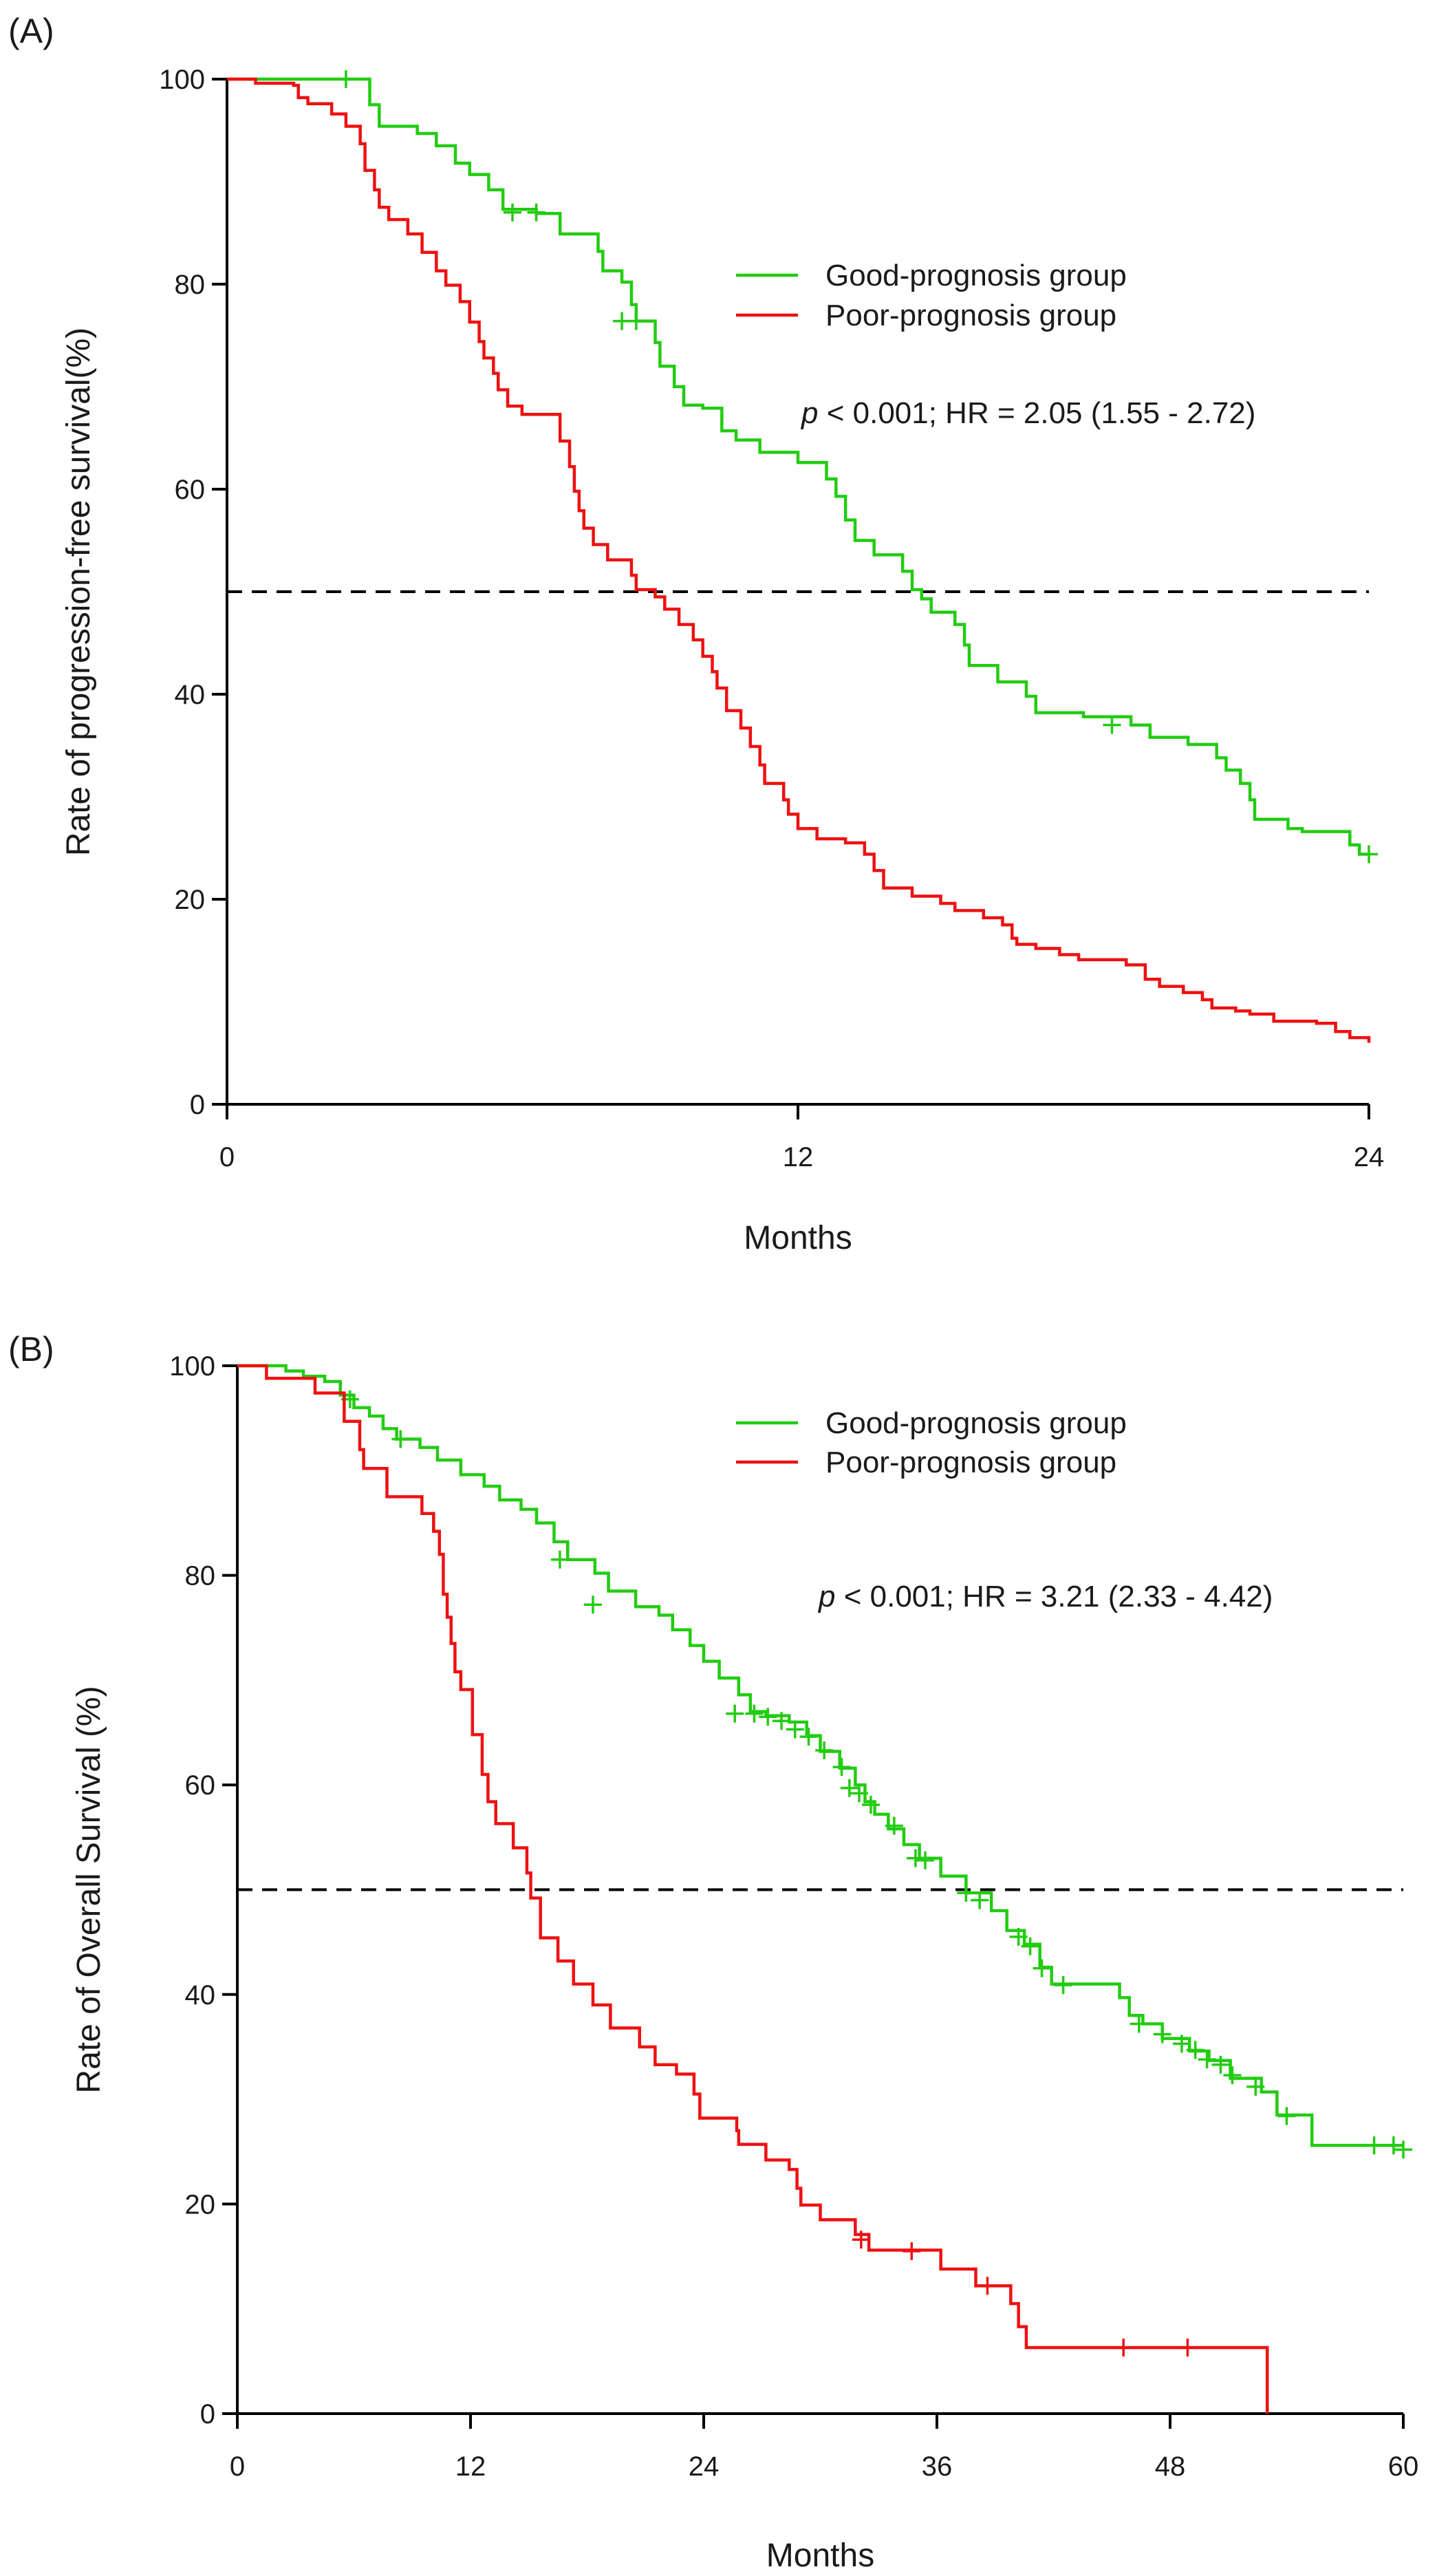 Image resolution: width=1437 pixels, height=2576 pixels. I want to click on x-tick-label: 36, so click(937, 2466).